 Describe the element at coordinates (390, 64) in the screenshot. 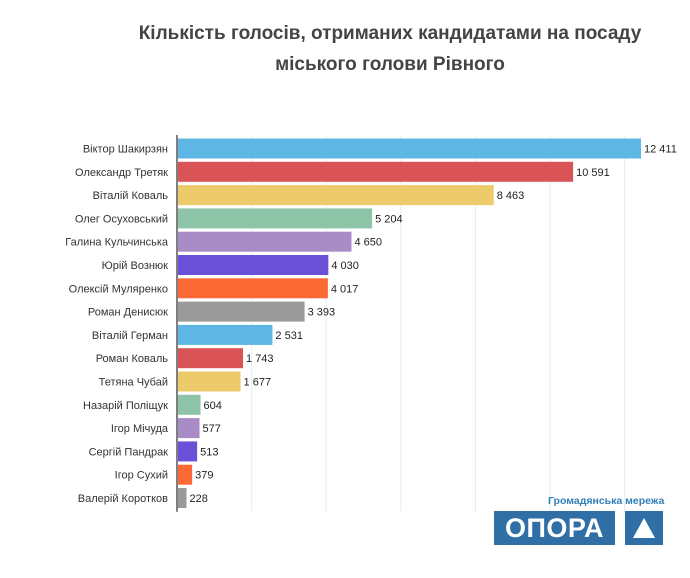

I see `chart-title-line2: міського голови Рівного` at that location.